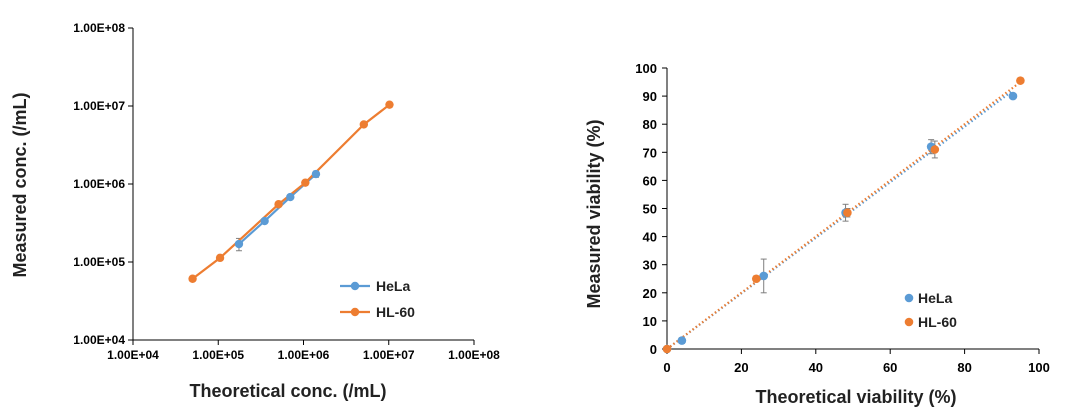 The image size is (1080, 418). Describe the element at coordinates (287, 391) in the screenshot. I see `chart1-xlabel: Theoretical conc. (/mL)` at that location.